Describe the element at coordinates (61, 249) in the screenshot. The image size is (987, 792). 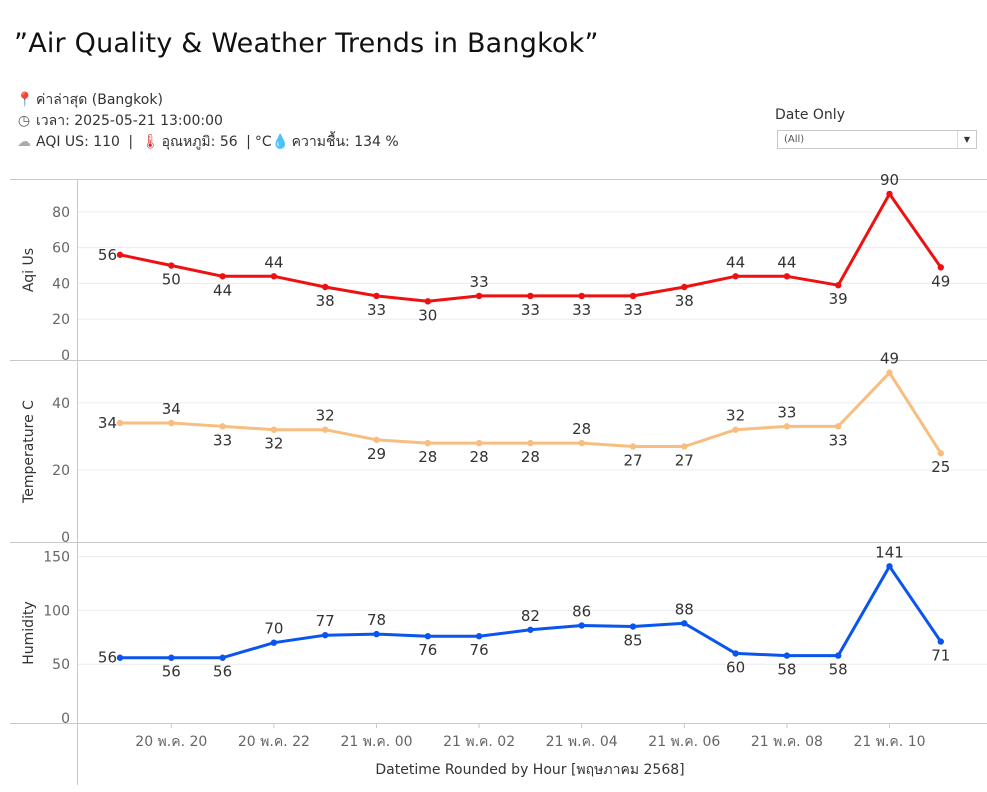
I see `aqi-y-tick-label: 60` at that location.